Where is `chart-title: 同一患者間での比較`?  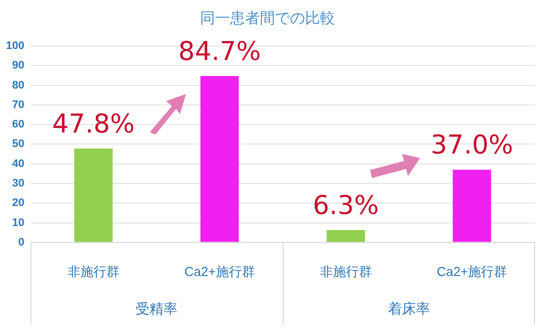 chart-title: 同一患者間での比較 is located at coordinates (267, 17).